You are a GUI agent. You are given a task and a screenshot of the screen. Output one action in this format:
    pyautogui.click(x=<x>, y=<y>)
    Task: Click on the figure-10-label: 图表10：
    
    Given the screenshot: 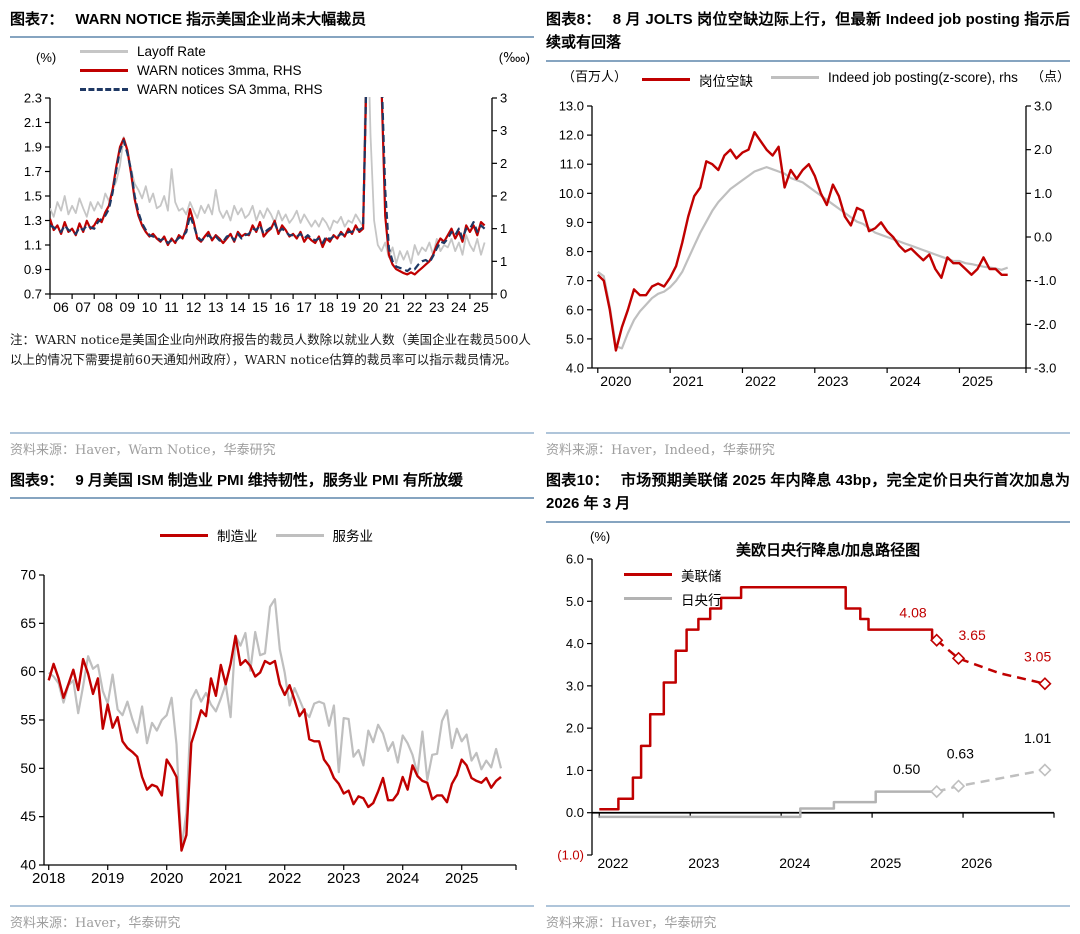 What is the action you would take?
    pyautogui.click(x=577, y=480)
    